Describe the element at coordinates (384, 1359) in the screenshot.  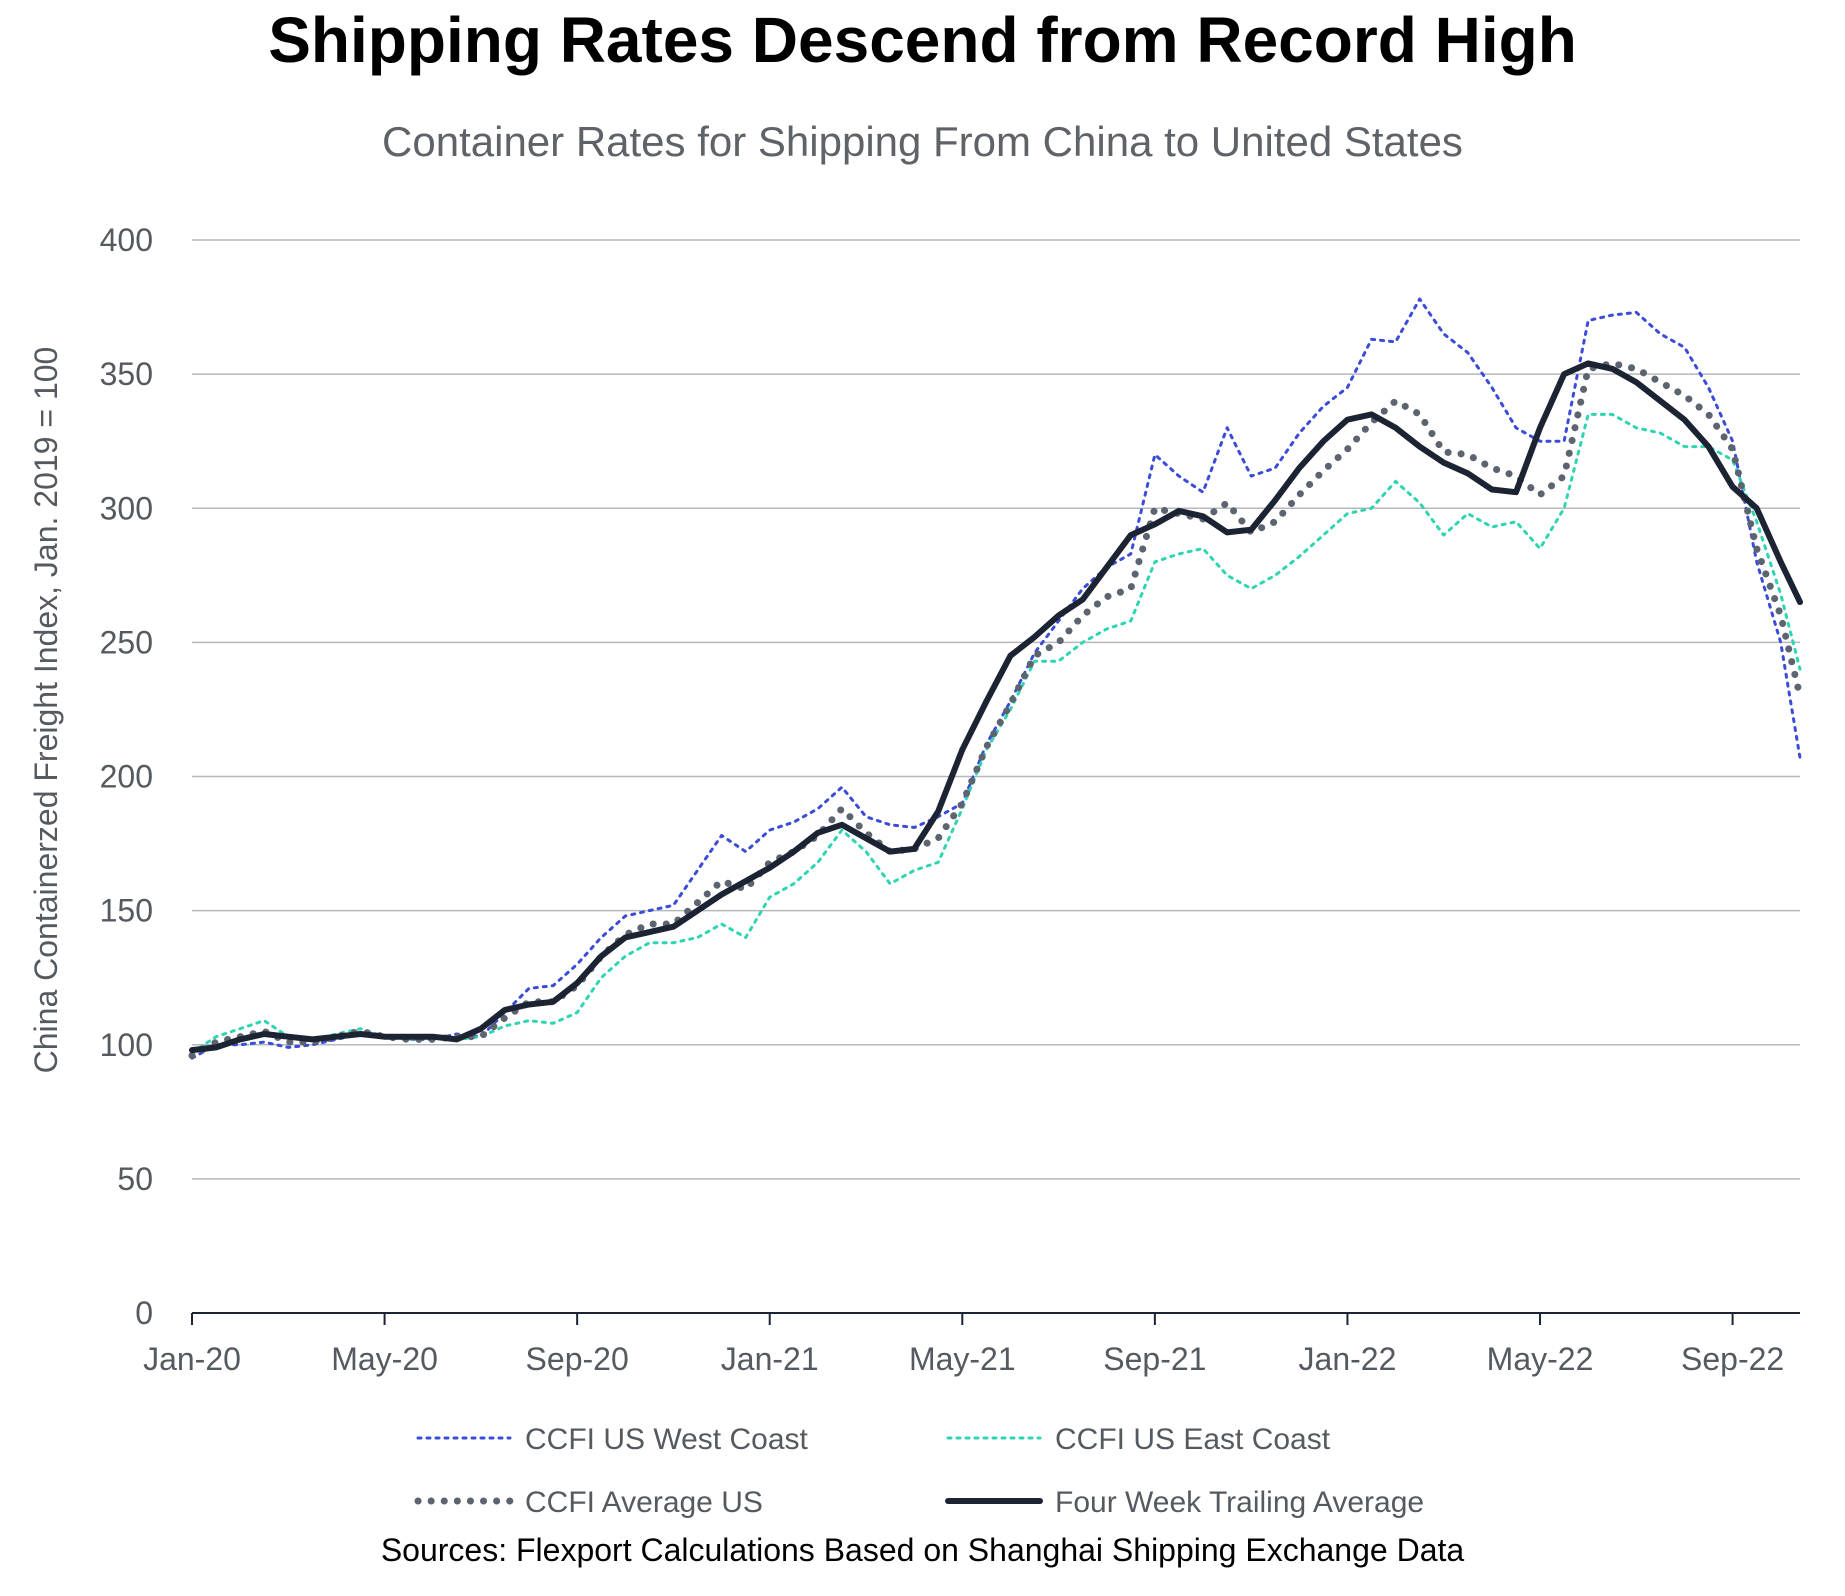
I see `x-tick-label: May-20` at that location.